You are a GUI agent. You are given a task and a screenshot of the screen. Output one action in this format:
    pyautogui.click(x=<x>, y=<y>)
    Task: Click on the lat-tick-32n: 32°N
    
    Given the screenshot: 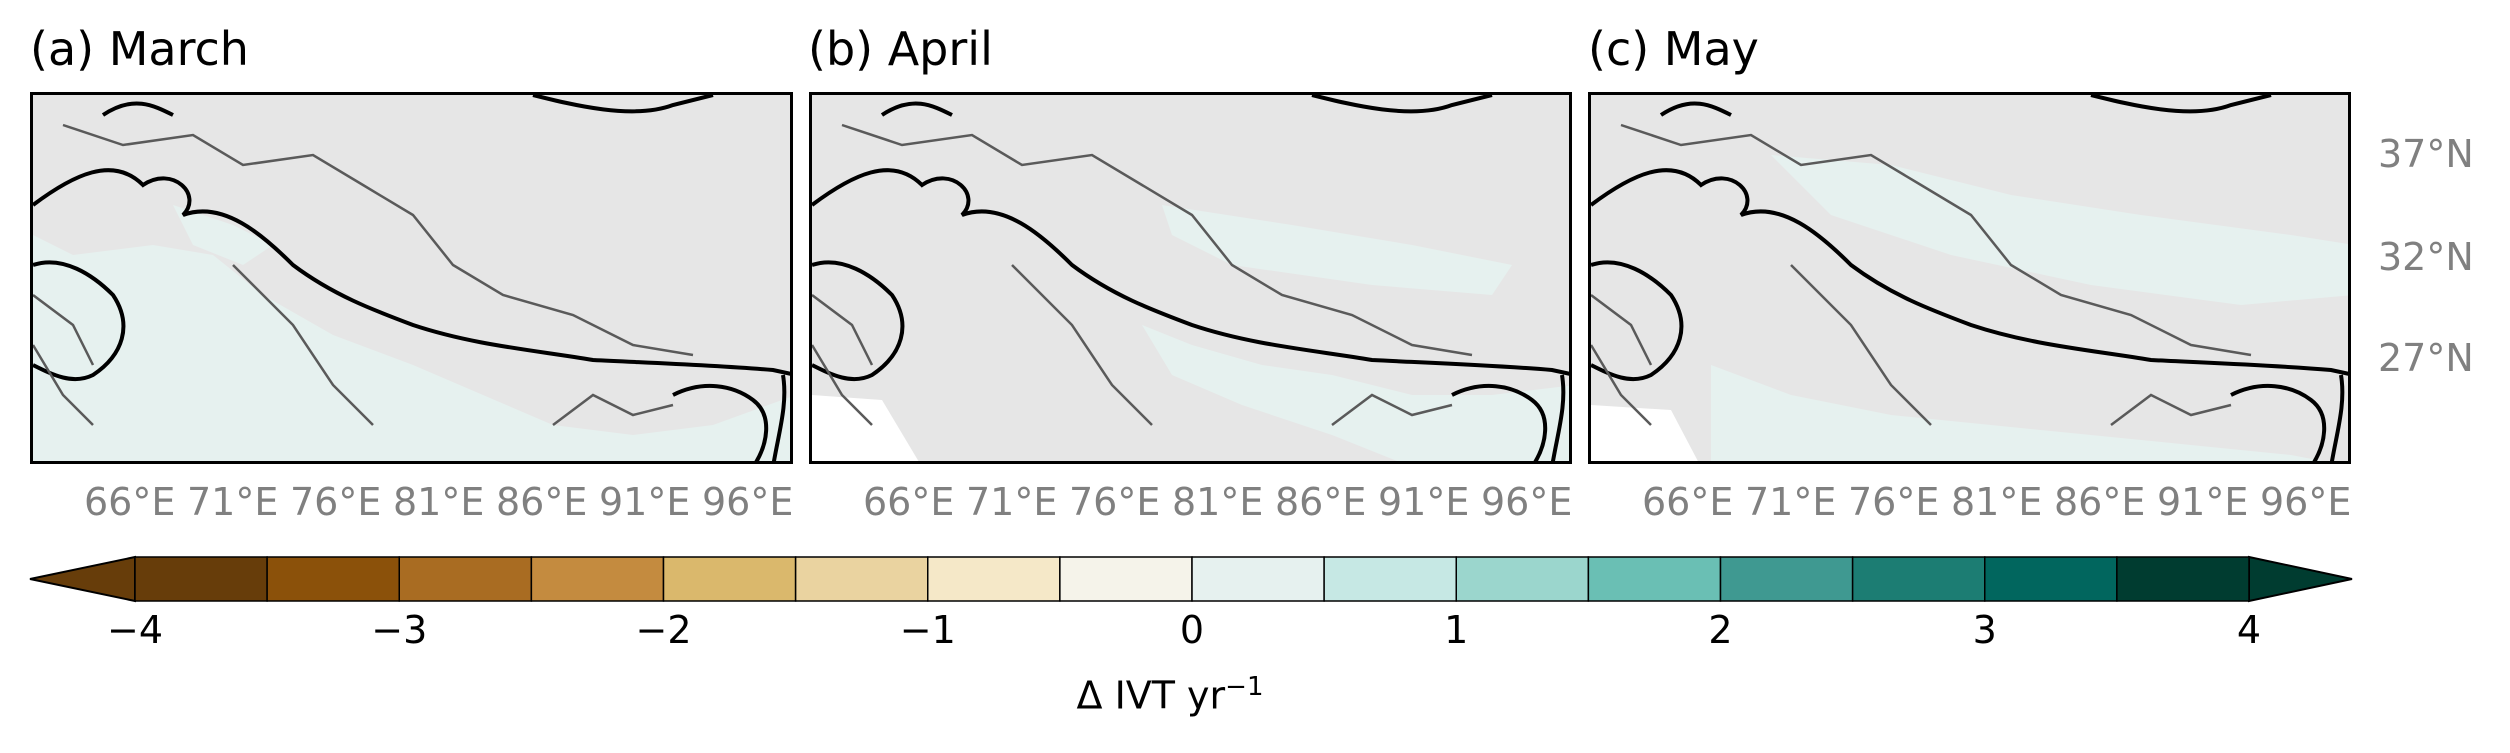 What is the action you would take?
    pyautogui.click(x=2426, y=257)
    